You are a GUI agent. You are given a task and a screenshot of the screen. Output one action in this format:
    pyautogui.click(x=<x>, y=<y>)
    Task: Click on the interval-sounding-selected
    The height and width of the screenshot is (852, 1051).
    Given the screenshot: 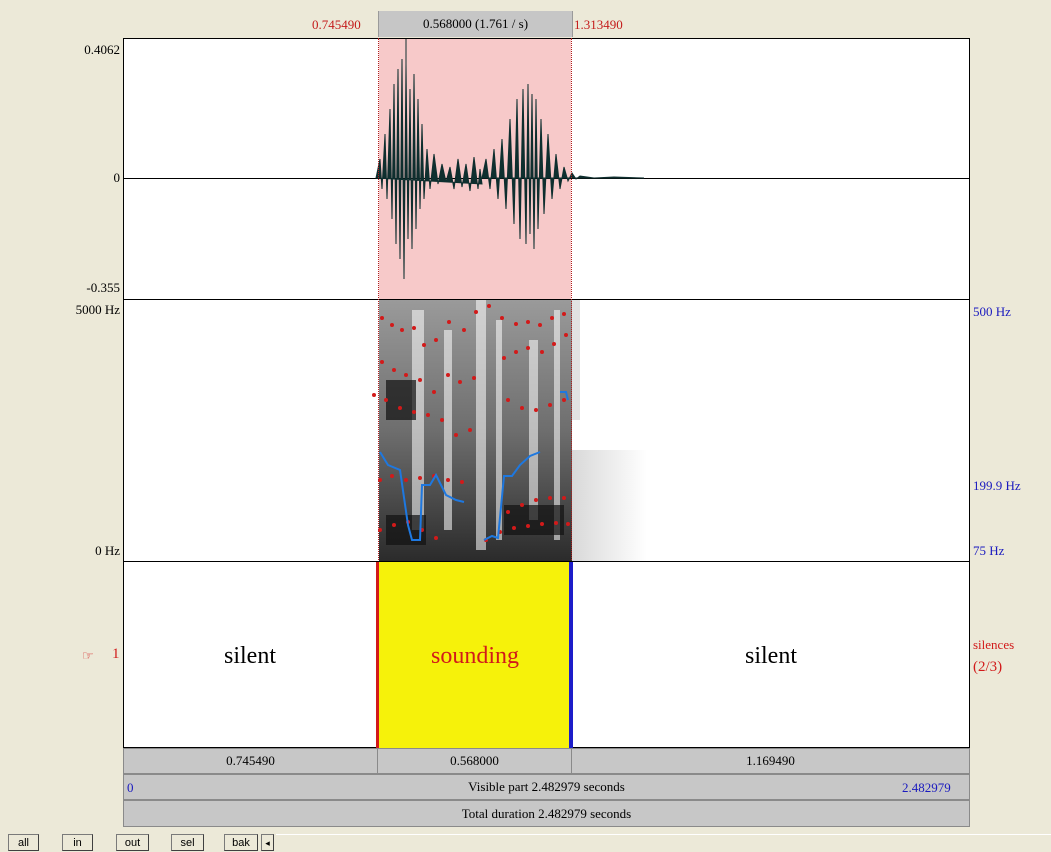 What is the action you would take?
    pyautogui.click(x=475, y=655)
    